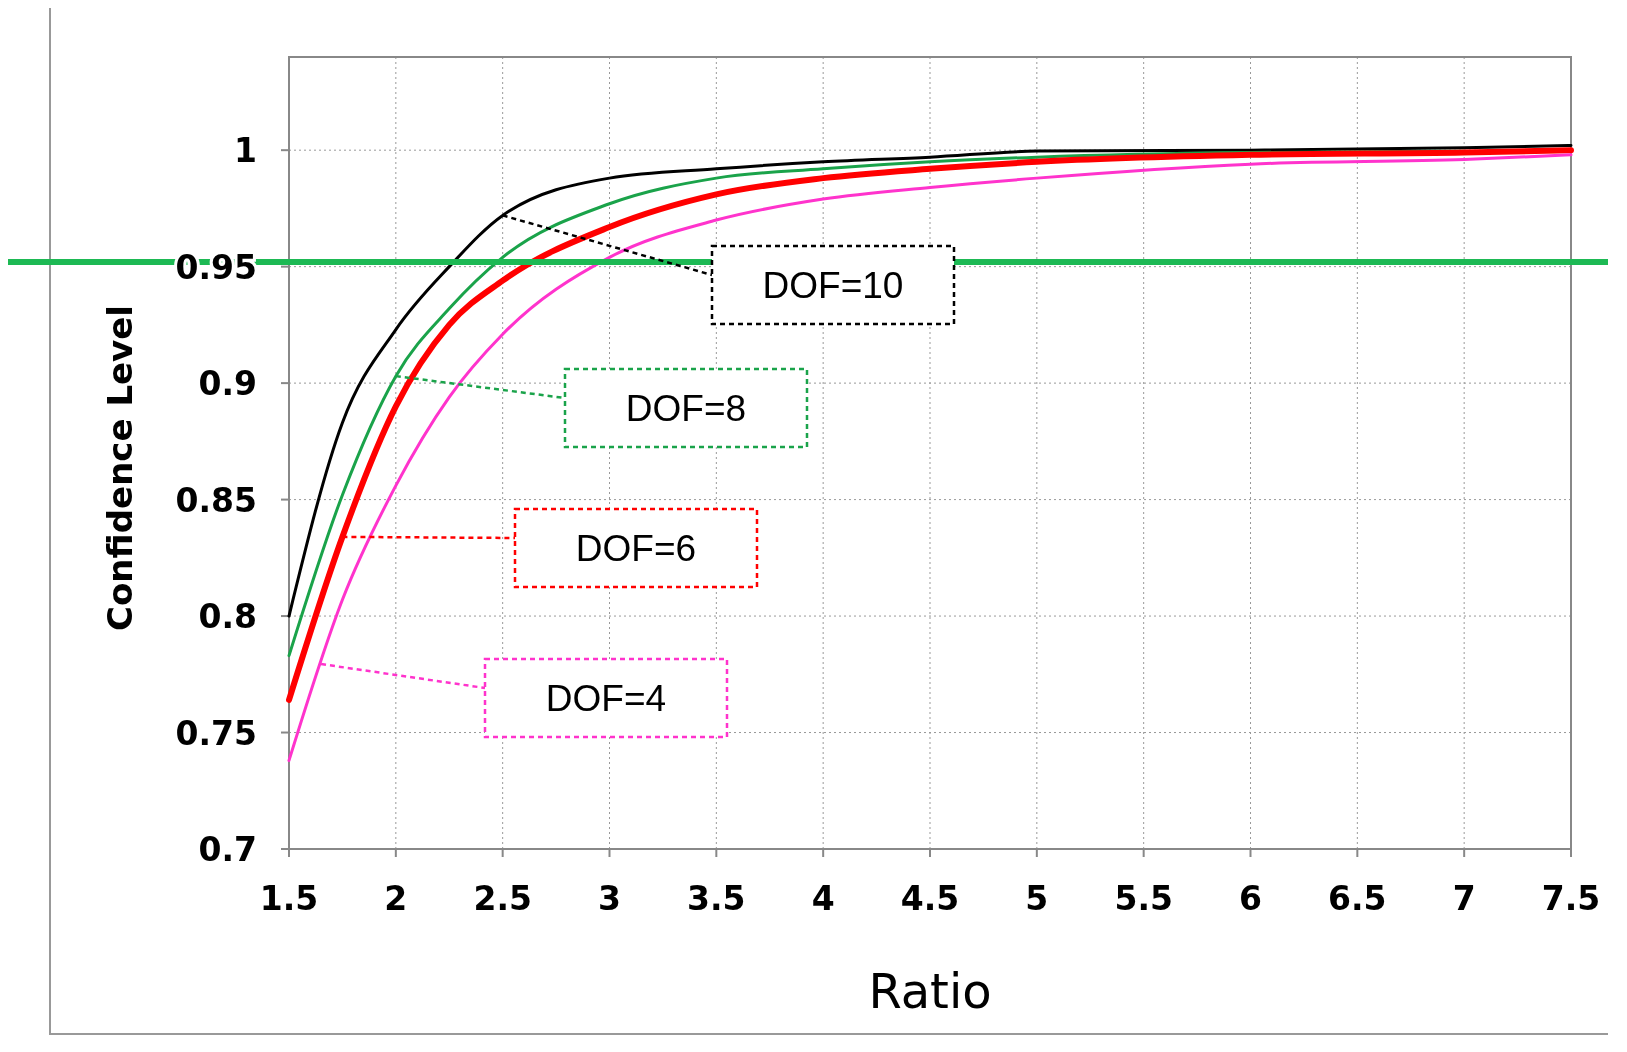 The image size is (1627, 1052). I want to click on x-tick-label: 3.5, so click(716, 898).